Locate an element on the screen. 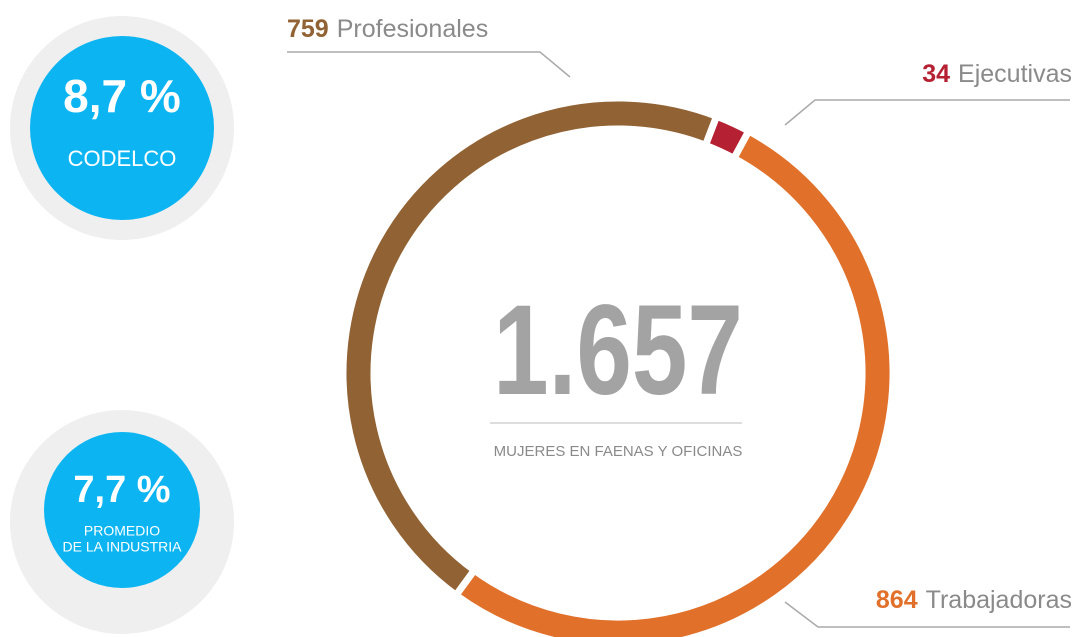  stat-caption: DE LA INDUSTRIA is located at coordinates (122, 547).